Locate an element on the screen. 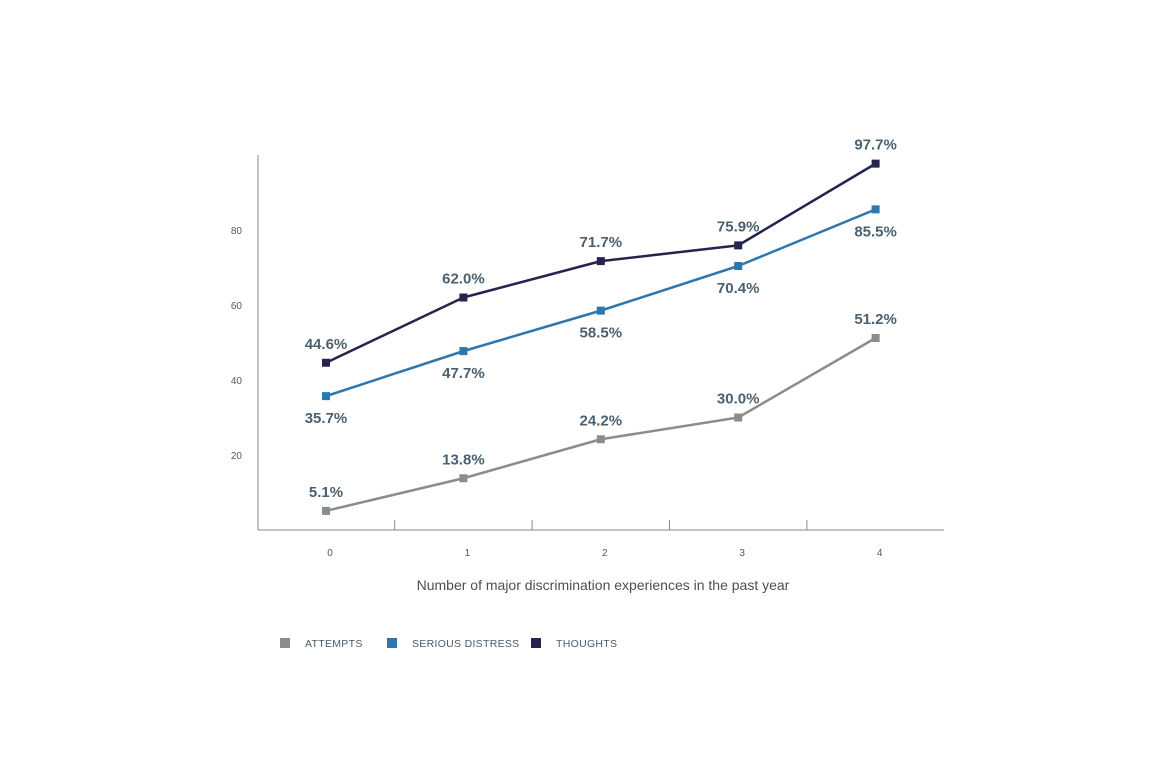 The width and height of the screenshot is (1152, 768). y-tick-label: 80 is located at coordinates (237, 231).